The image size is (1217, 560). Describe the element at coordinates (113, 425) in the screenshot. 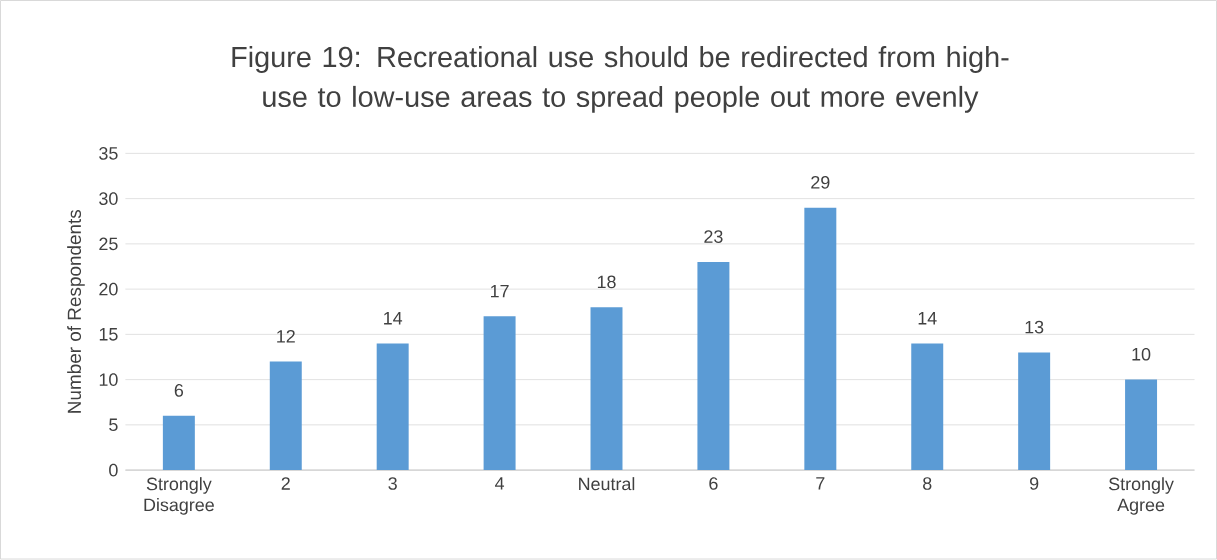

I see `y-tick-label: 5` at that location.